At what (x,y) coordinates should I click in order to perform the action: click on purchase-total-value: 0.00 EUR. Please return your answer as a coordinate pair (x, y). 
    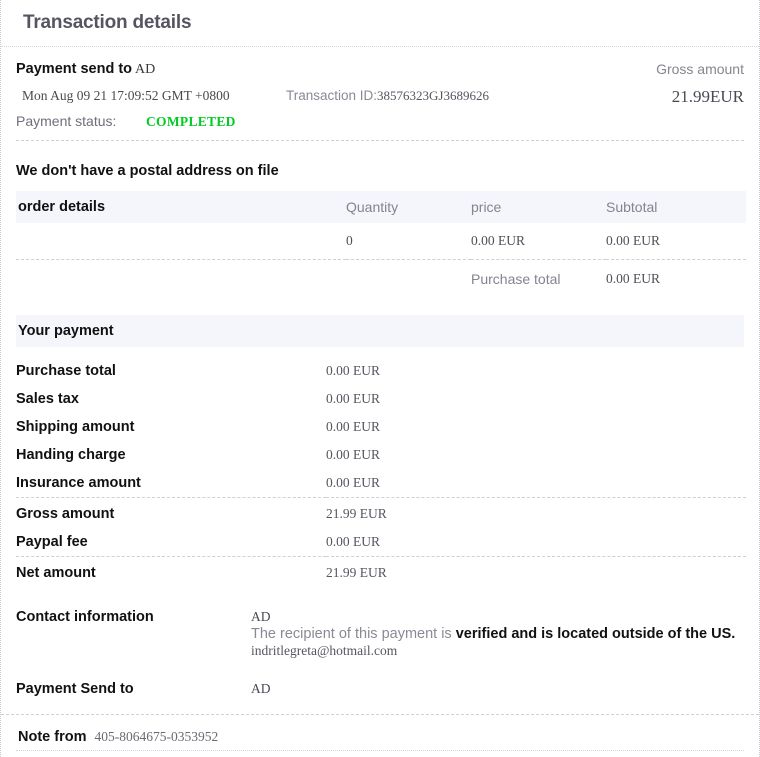
    Looking at the image, I should click on (676, 278).